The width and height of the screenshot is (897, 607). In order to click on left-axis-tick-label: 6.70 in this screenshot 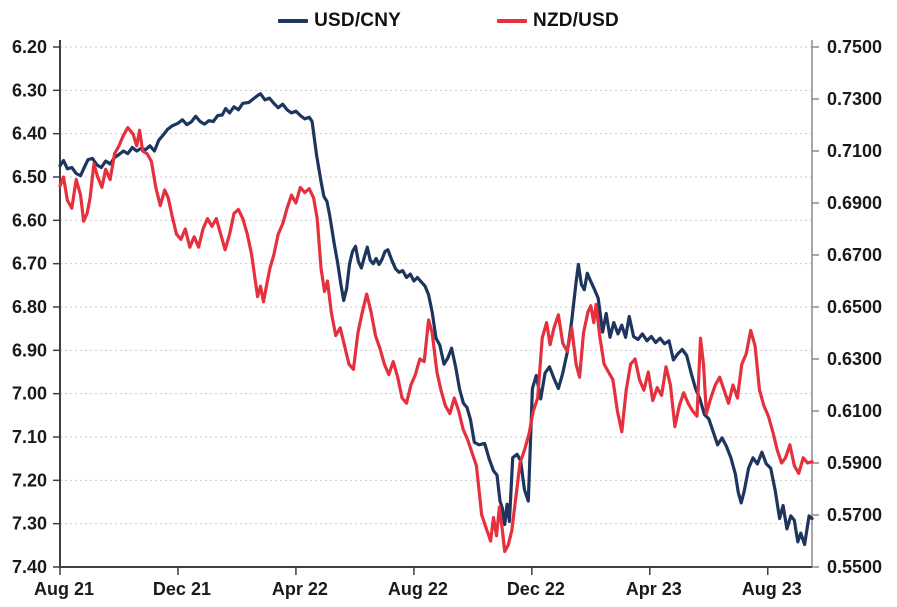, I will do `click(29, 264)`.